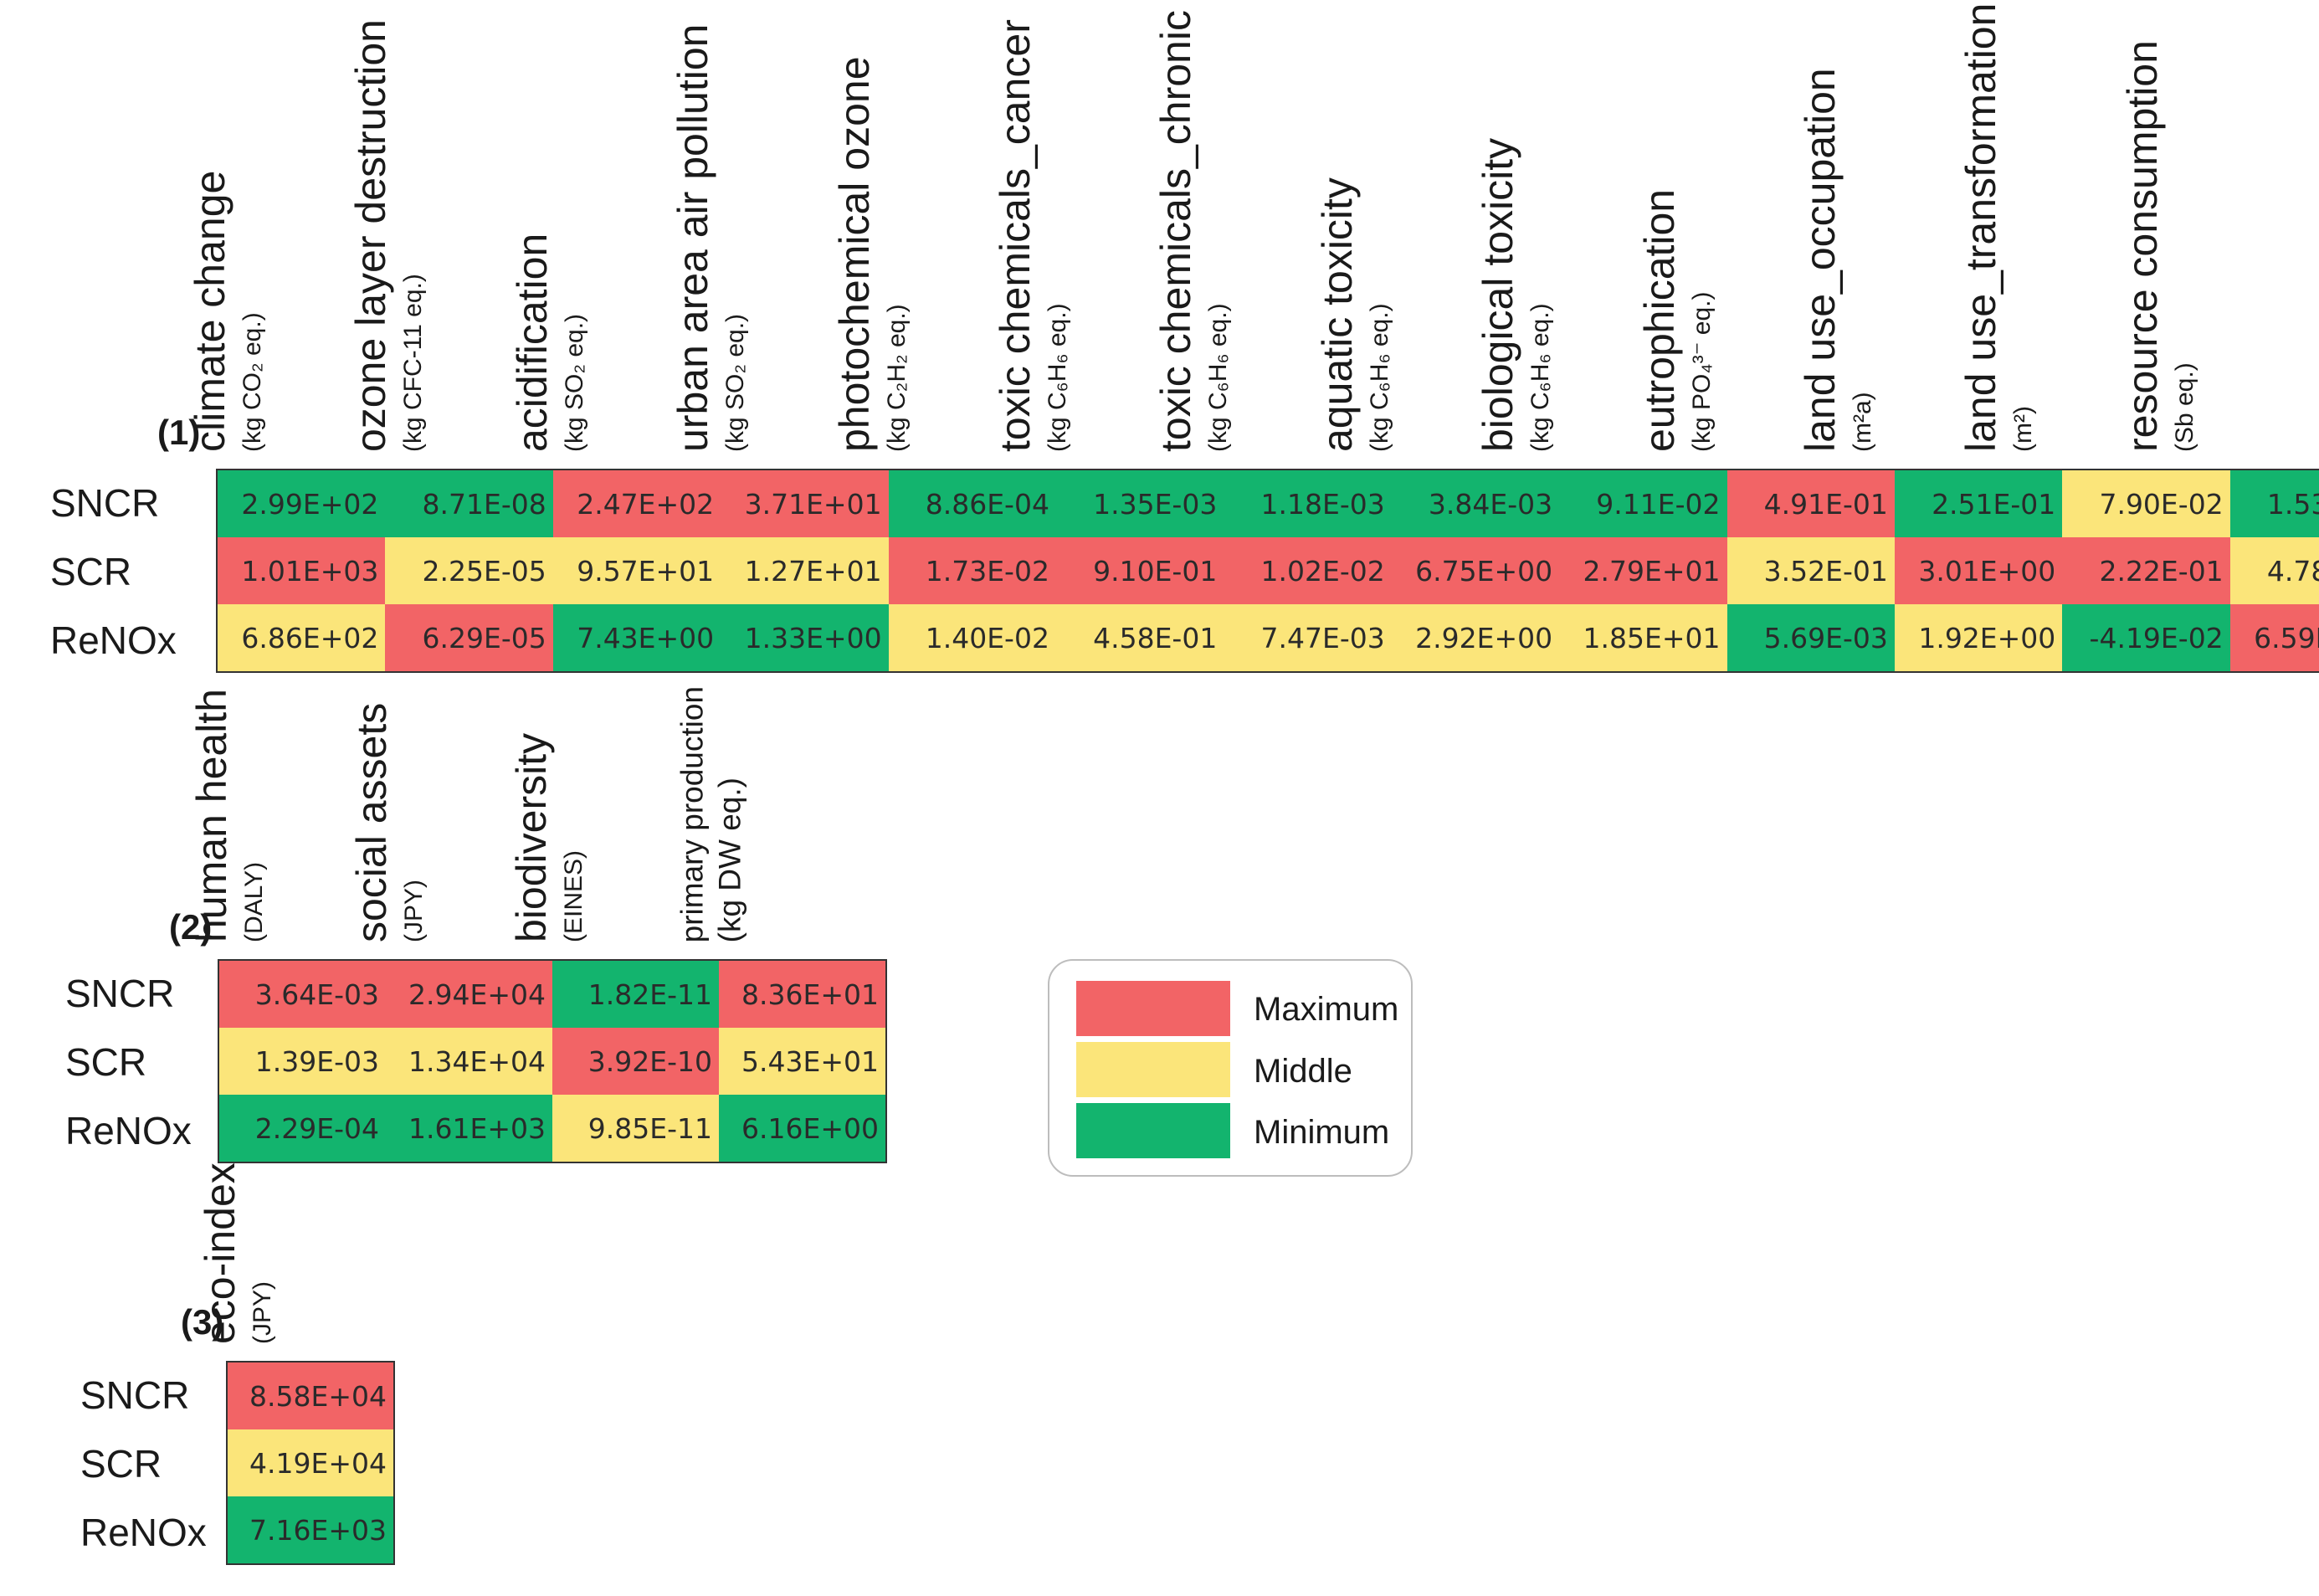  I want to click on value-cell: 7.43E+00, so click(637, 638).